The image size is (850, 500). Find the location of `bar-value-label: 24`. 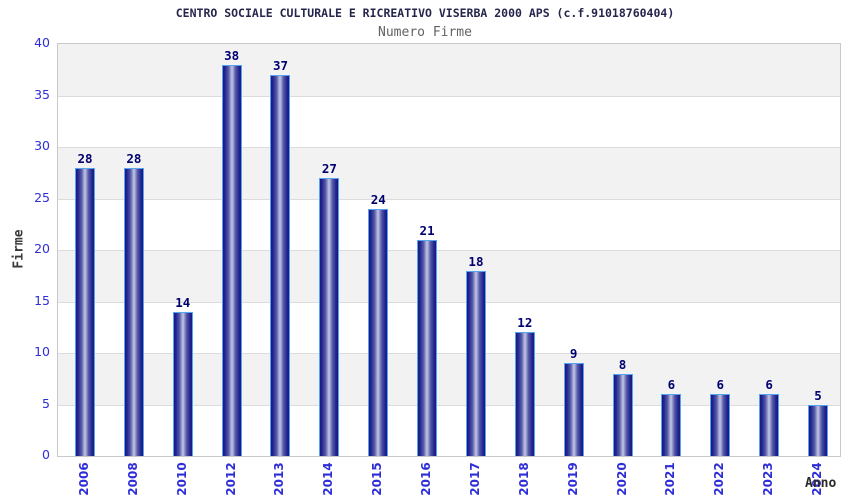

bar-value-label: 24 is located at coordinates (378, 199).